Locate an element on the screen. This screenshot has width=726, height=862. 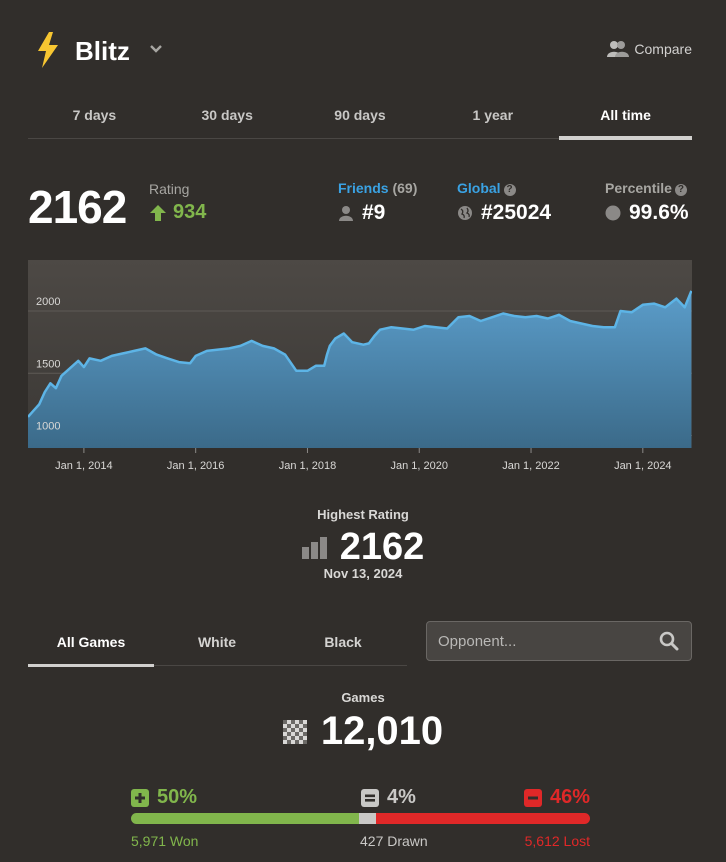
percentile-label: Percentile is located at coordinates (638, 188).